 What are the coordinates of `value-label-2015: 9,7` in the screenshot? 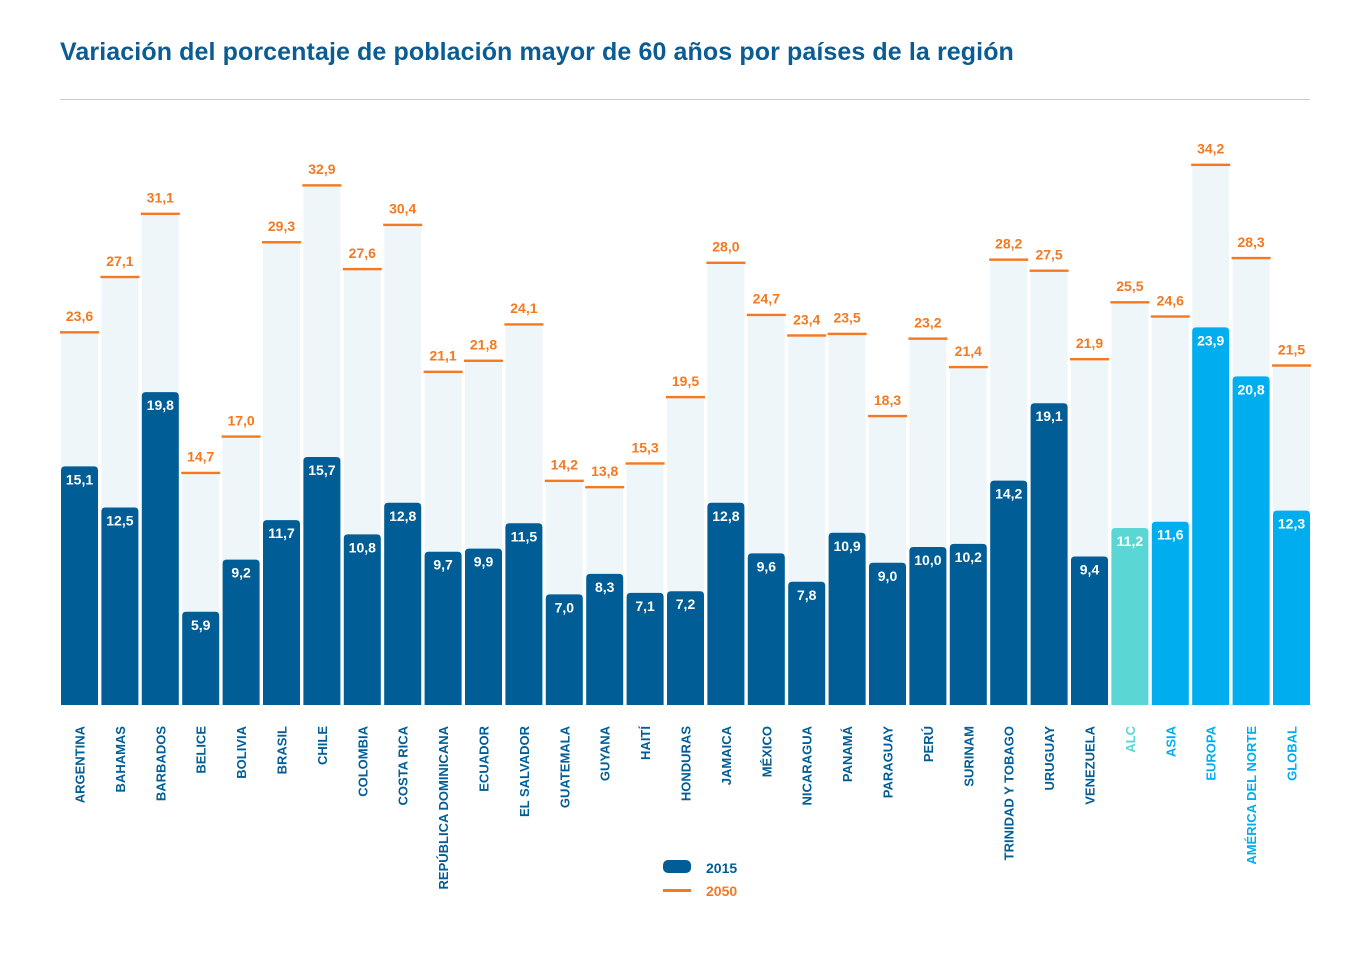 It's located at (443, 565).